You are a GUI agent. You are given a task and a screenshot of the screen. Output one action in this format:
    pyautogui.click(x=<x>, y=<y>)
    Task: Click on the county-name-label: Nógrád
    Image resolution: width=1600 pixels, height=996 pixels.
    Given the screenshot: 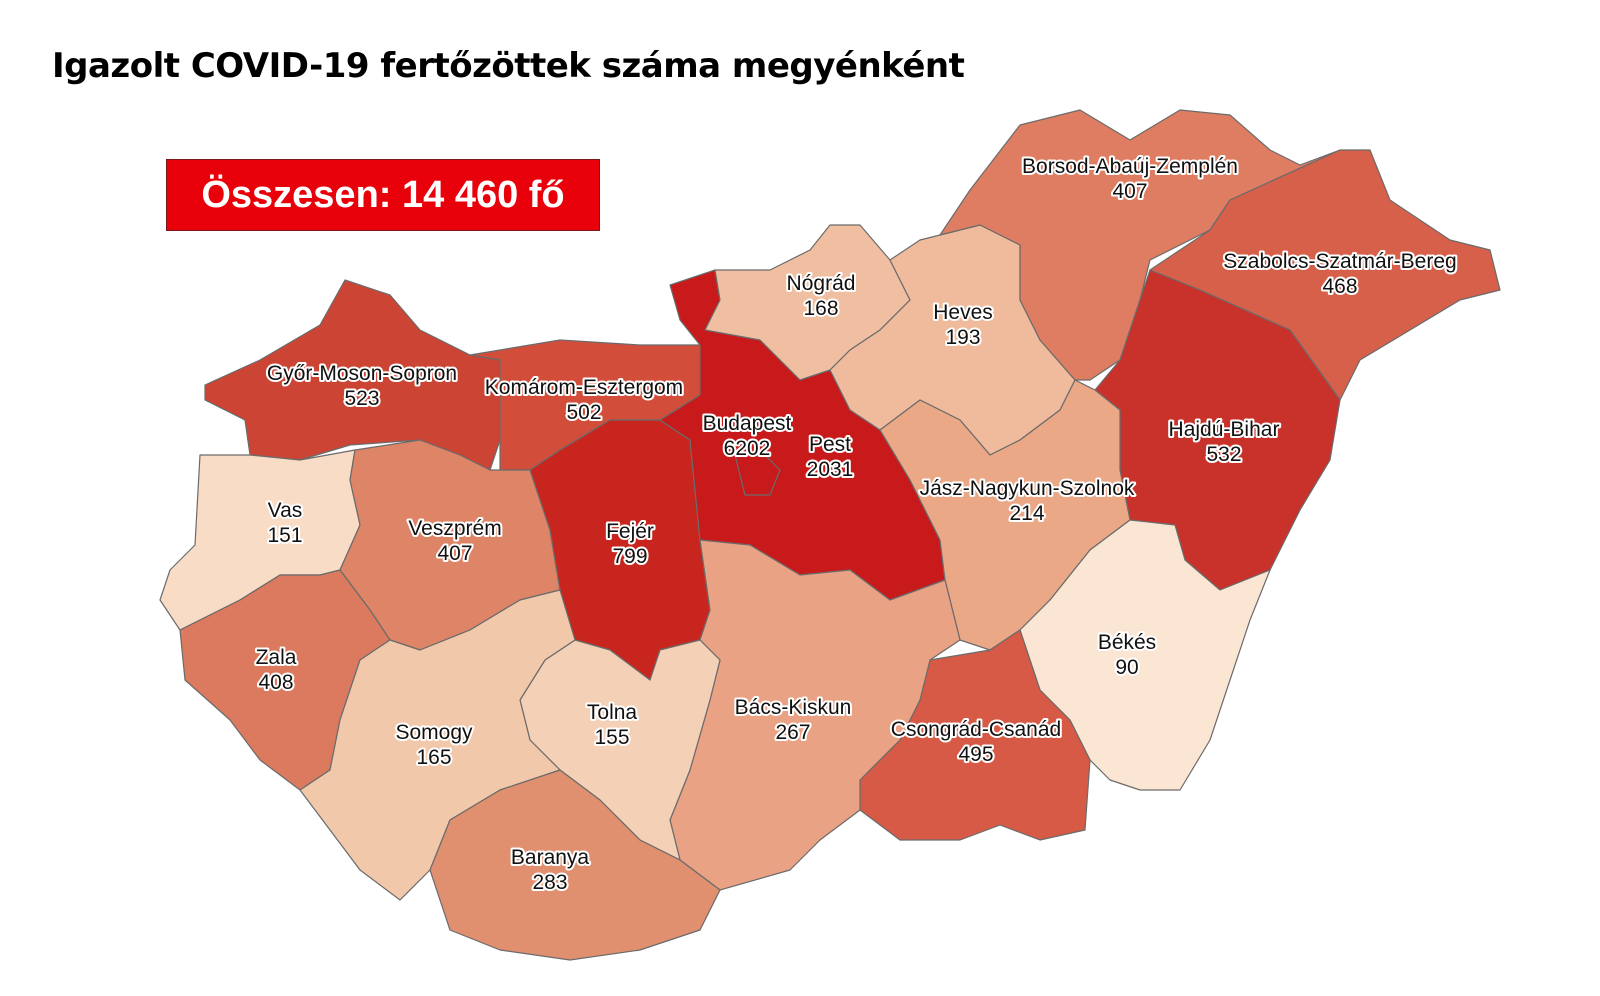 What is the action you would take?
    pyautogui.click(x=821, y=283)
    